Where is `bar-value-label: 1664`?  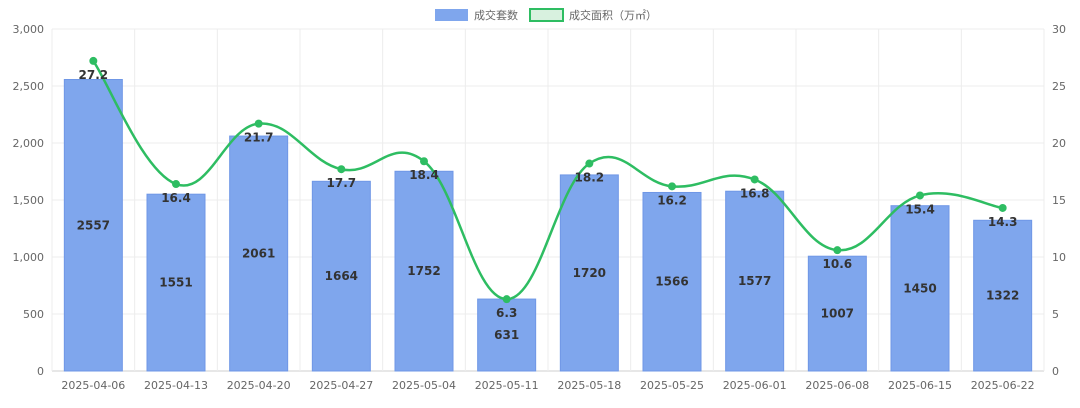
bar-value-label: 1664 is located at coordinates (341, 276).